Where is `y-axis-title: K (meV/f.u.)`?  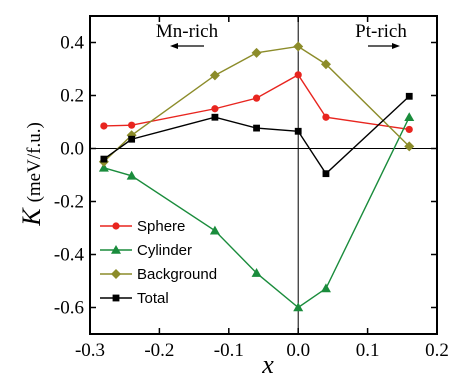 y-axis-title: K (meV/f.u.) is located at coordinates (31, 174).